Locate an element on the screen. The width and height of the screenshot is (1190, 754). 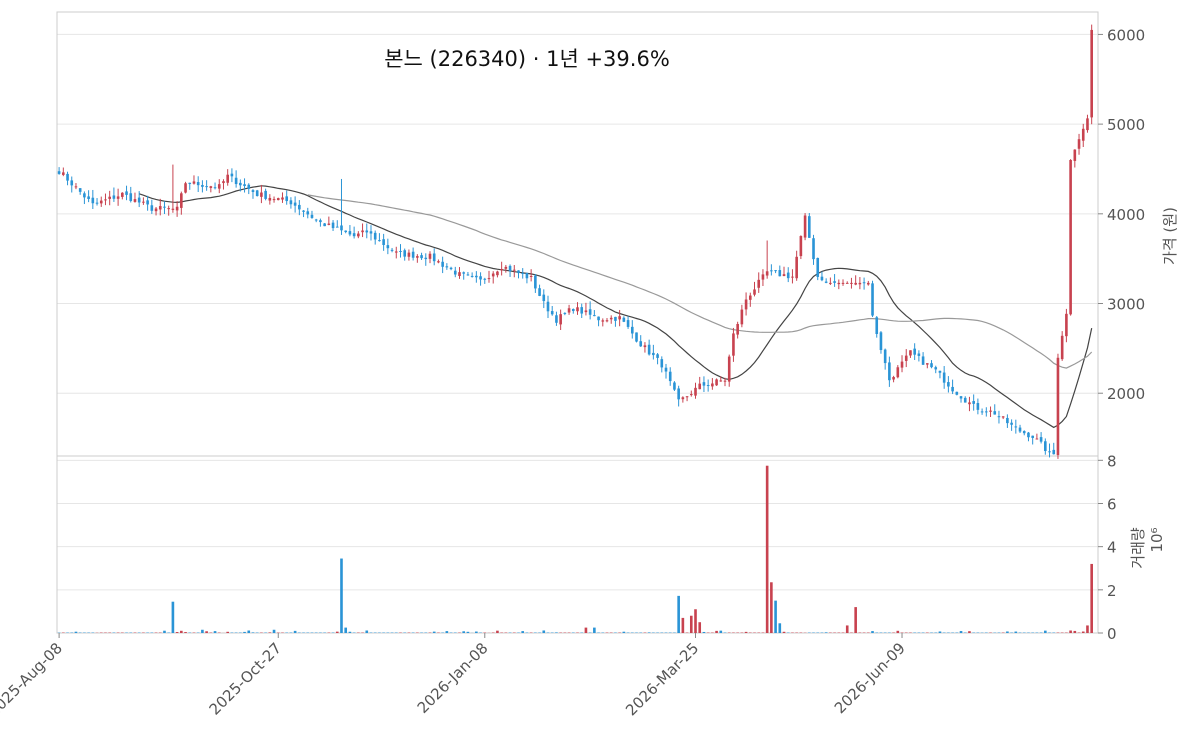
price-tick-label: 3000 is located at coordinates (1126, 305).